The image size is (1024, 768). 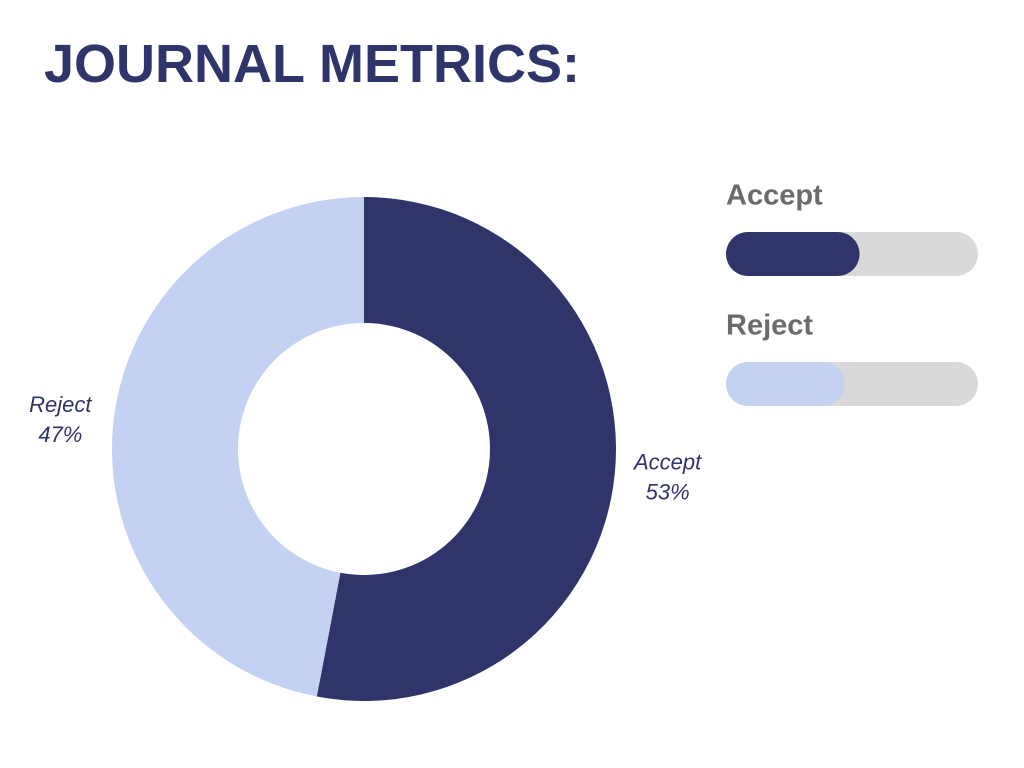 What do you see at coordinates (60, 434) in the screenshot?
I see `slice-value-label: 47%` at bounding box center [60, 434].